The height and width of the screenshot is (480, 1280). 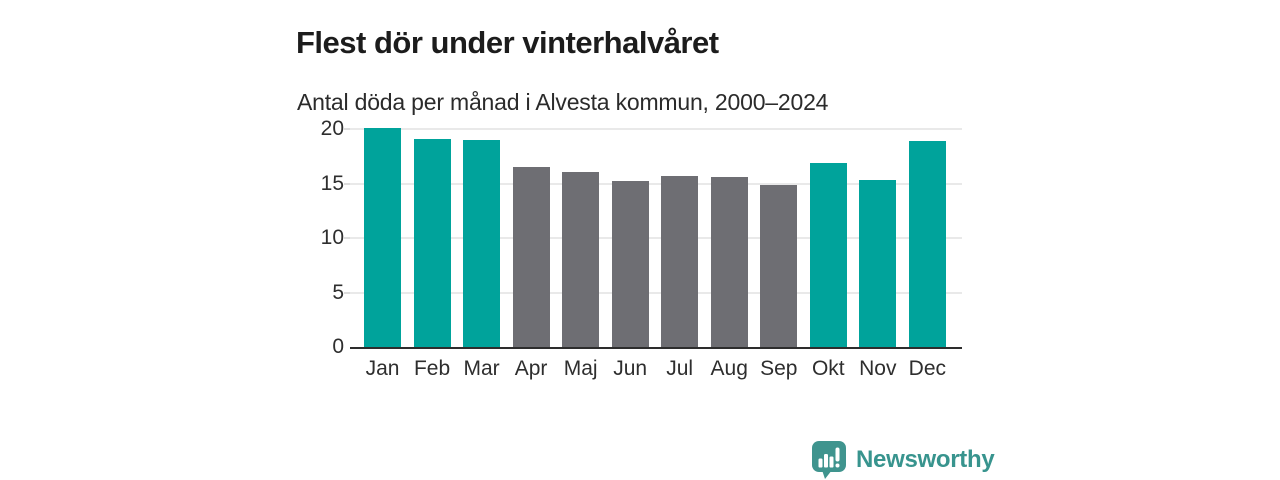 I want to click on x-label-apr: Apr, so click(x=531, y=369).